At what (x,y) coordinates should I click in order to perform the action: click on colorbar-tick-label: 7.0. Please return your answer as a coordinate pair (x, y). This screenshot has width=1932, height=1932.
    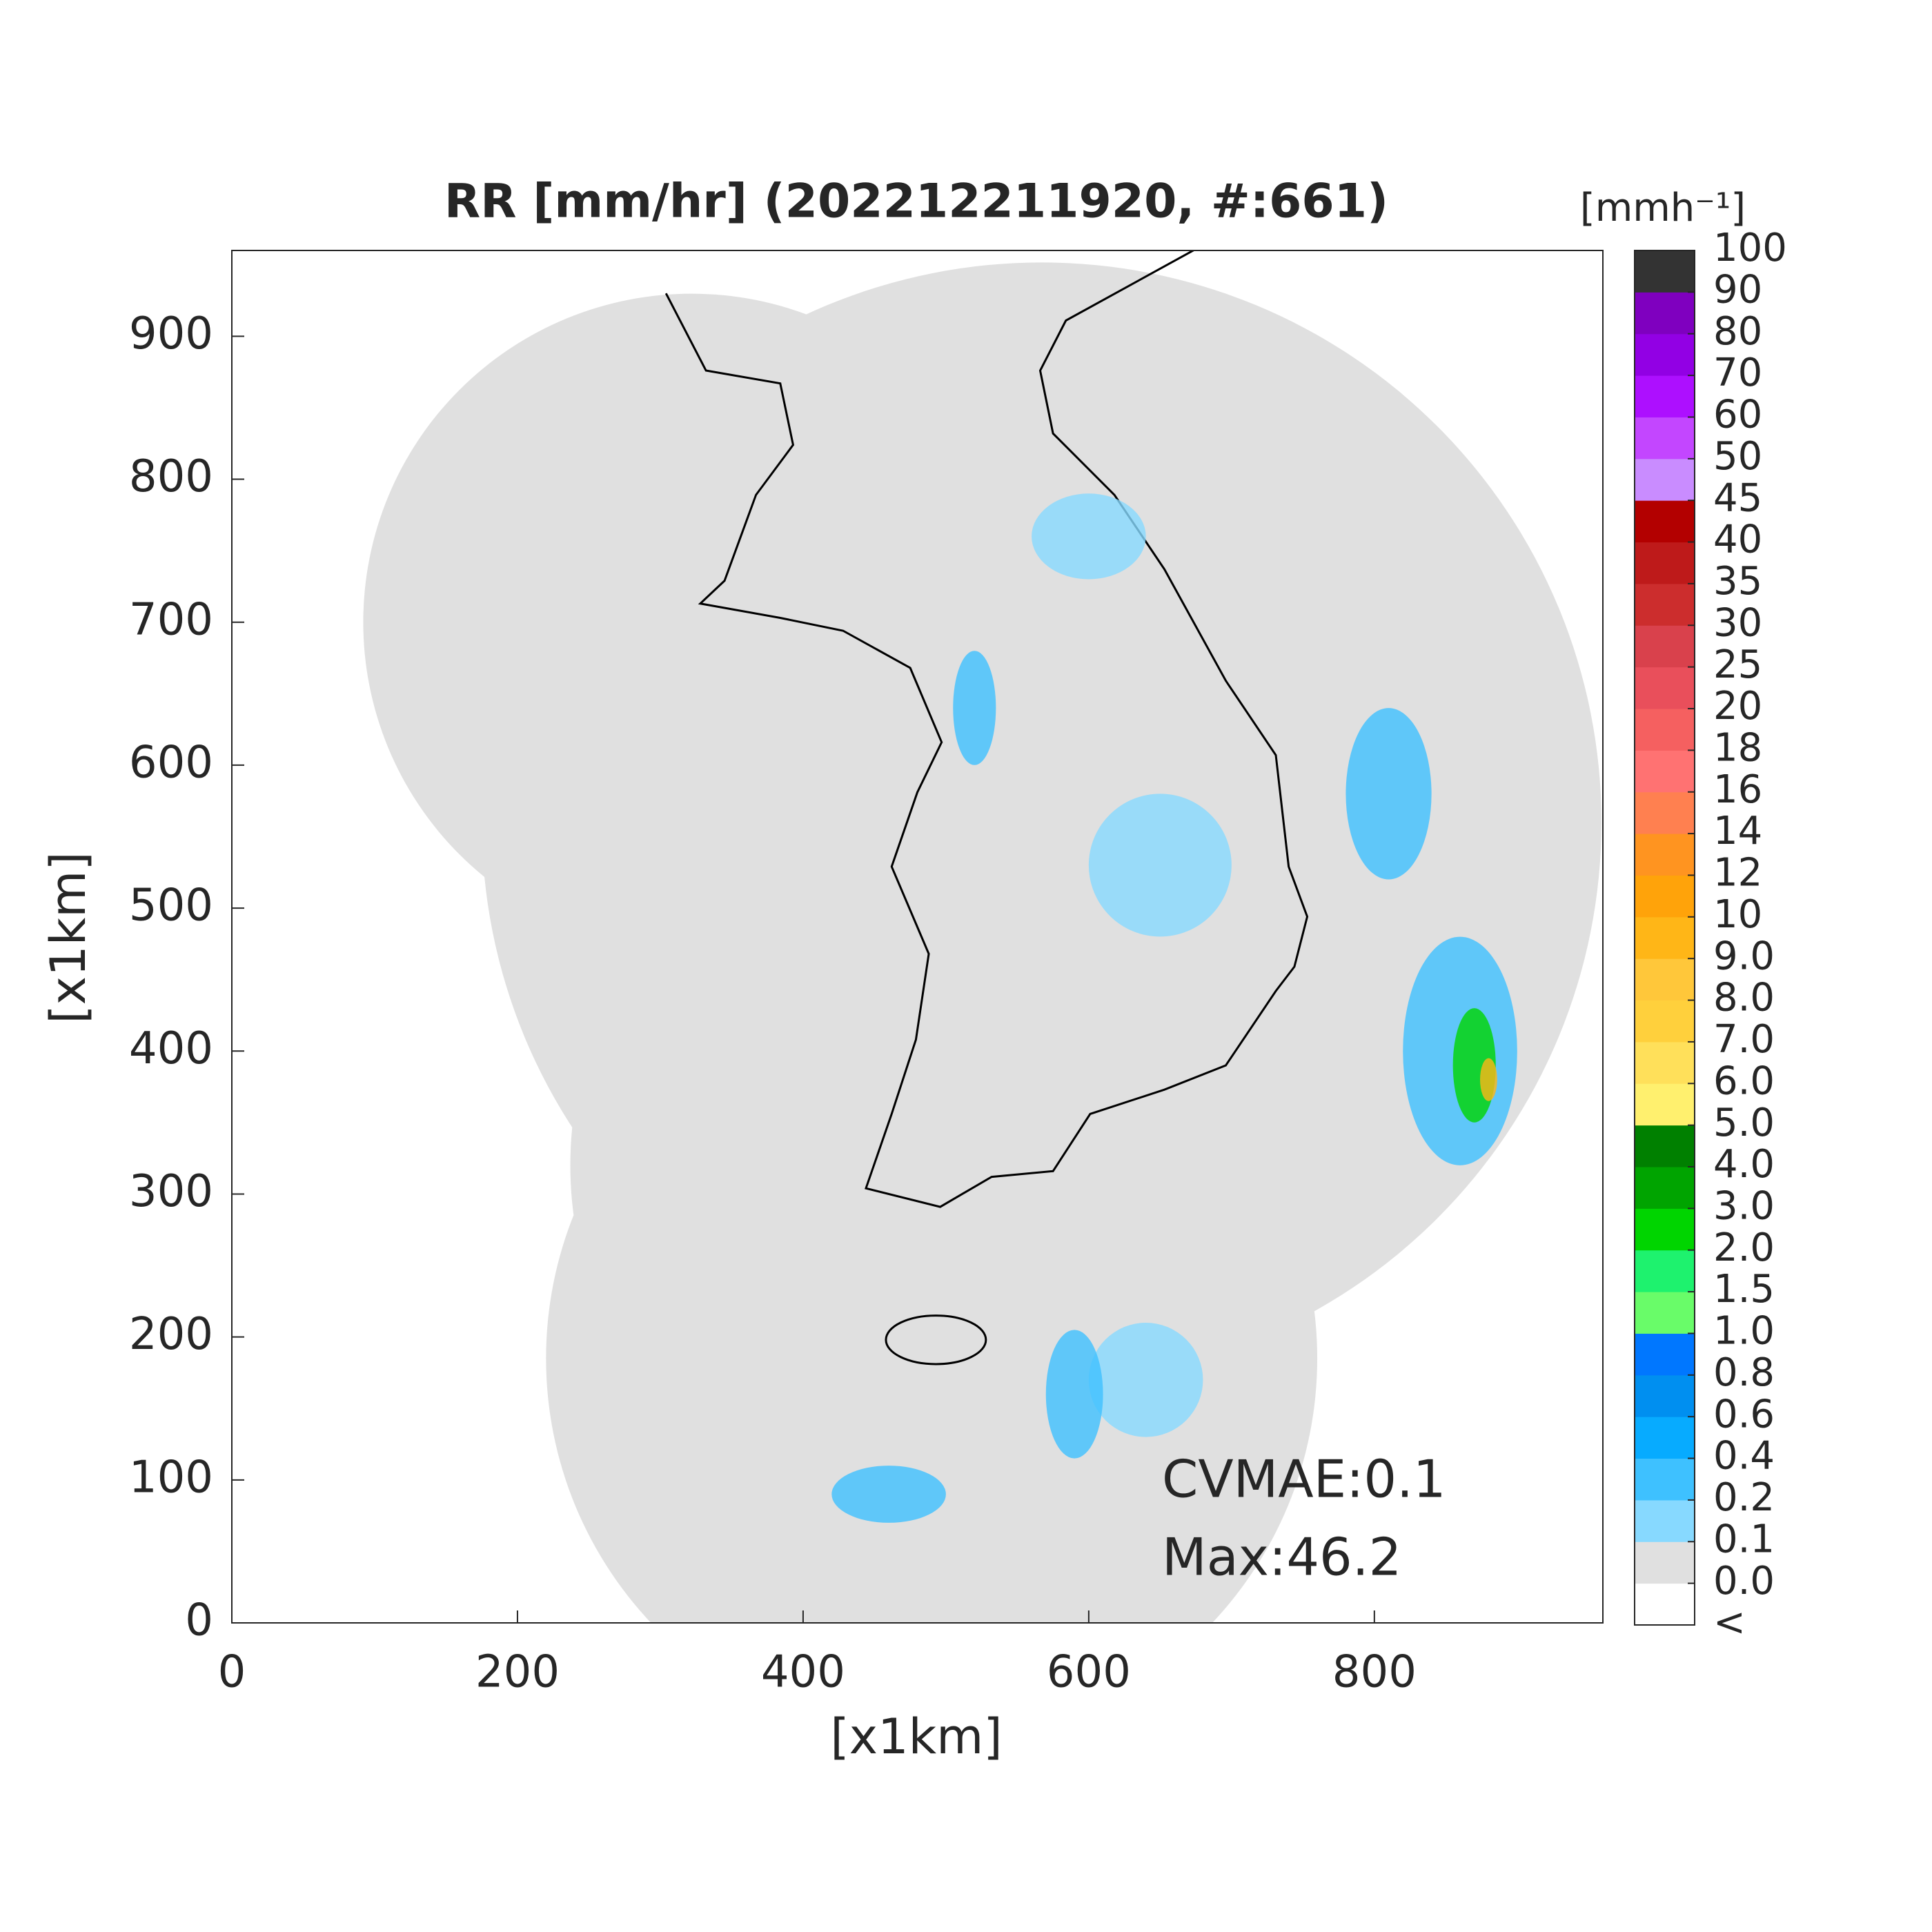
    Looking at the image, I should click on (1744, 1039).